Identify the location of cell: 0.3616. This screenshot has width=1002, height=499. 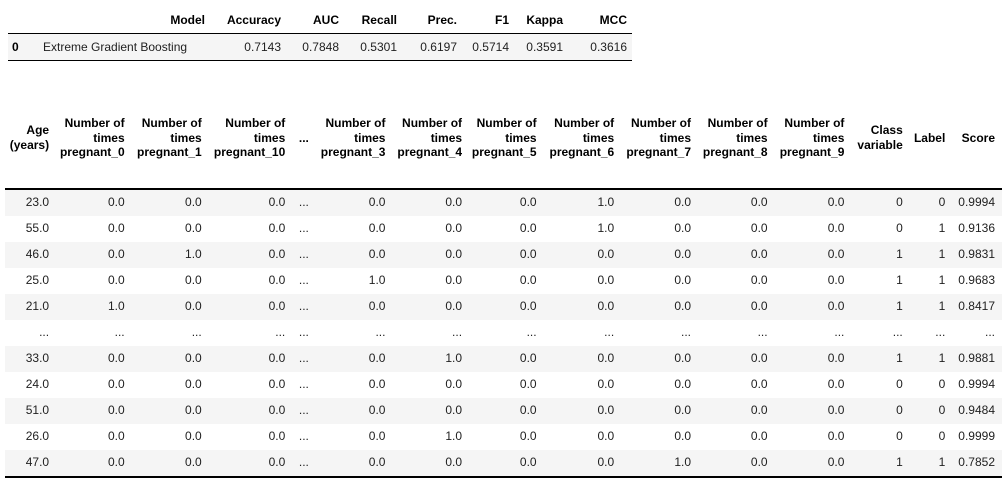
(608, 46).